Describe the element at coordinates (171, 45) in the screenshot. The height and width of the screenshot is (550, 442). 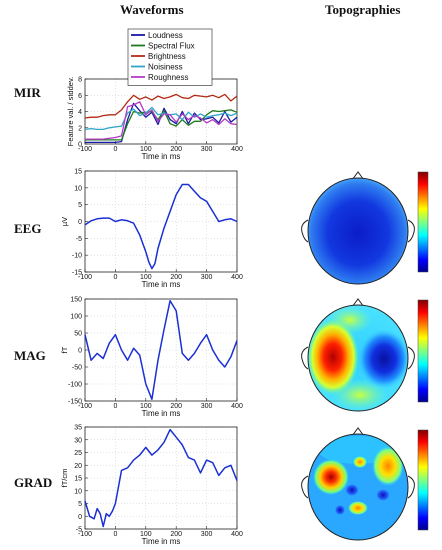
I see `legend-label: Spectral Flux` at that location.